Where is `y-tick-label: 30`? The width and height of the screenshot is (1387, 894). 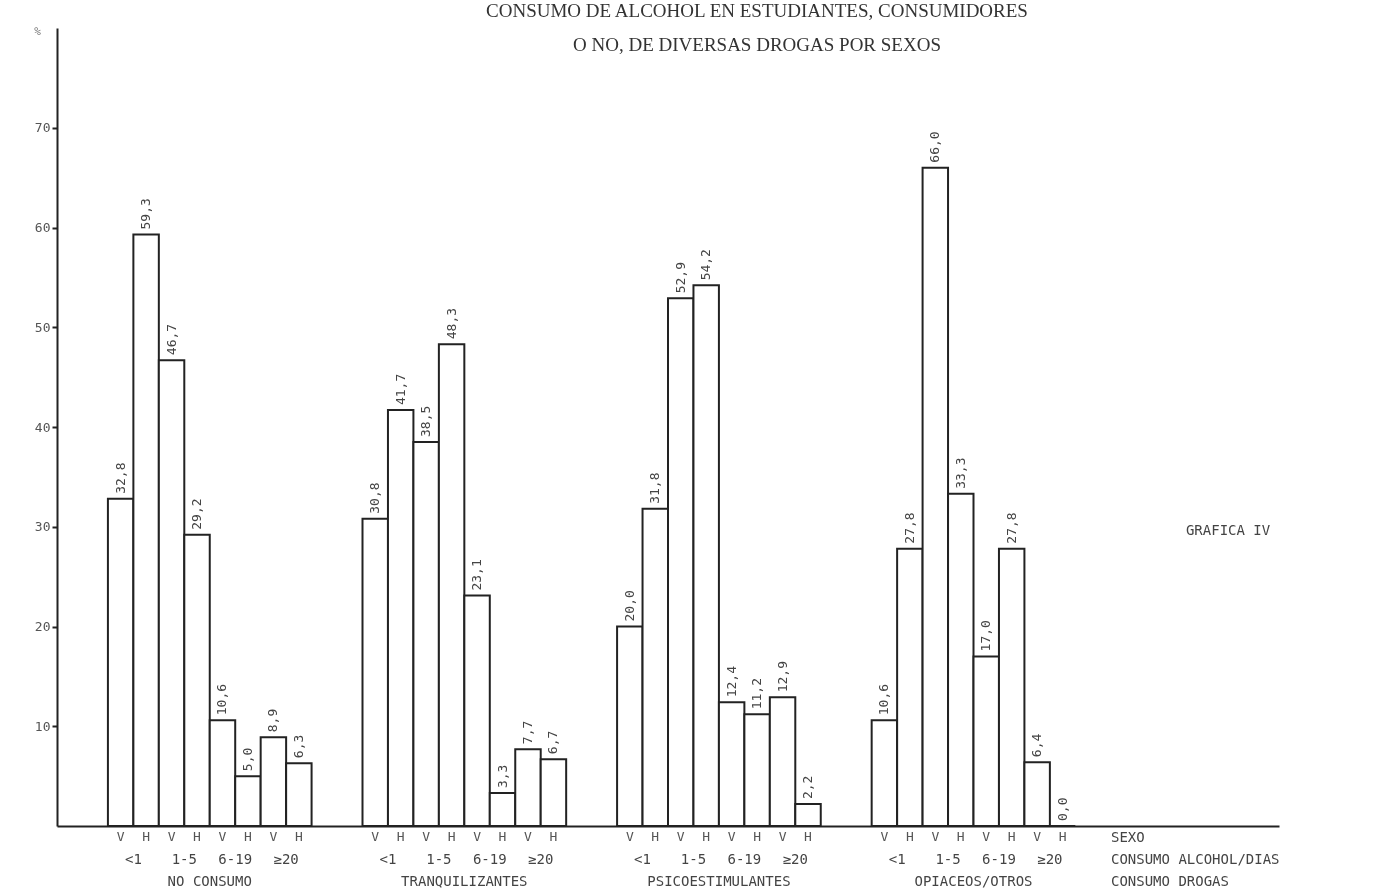 y-tick-label: 30 is located at coordinates (42, 527).